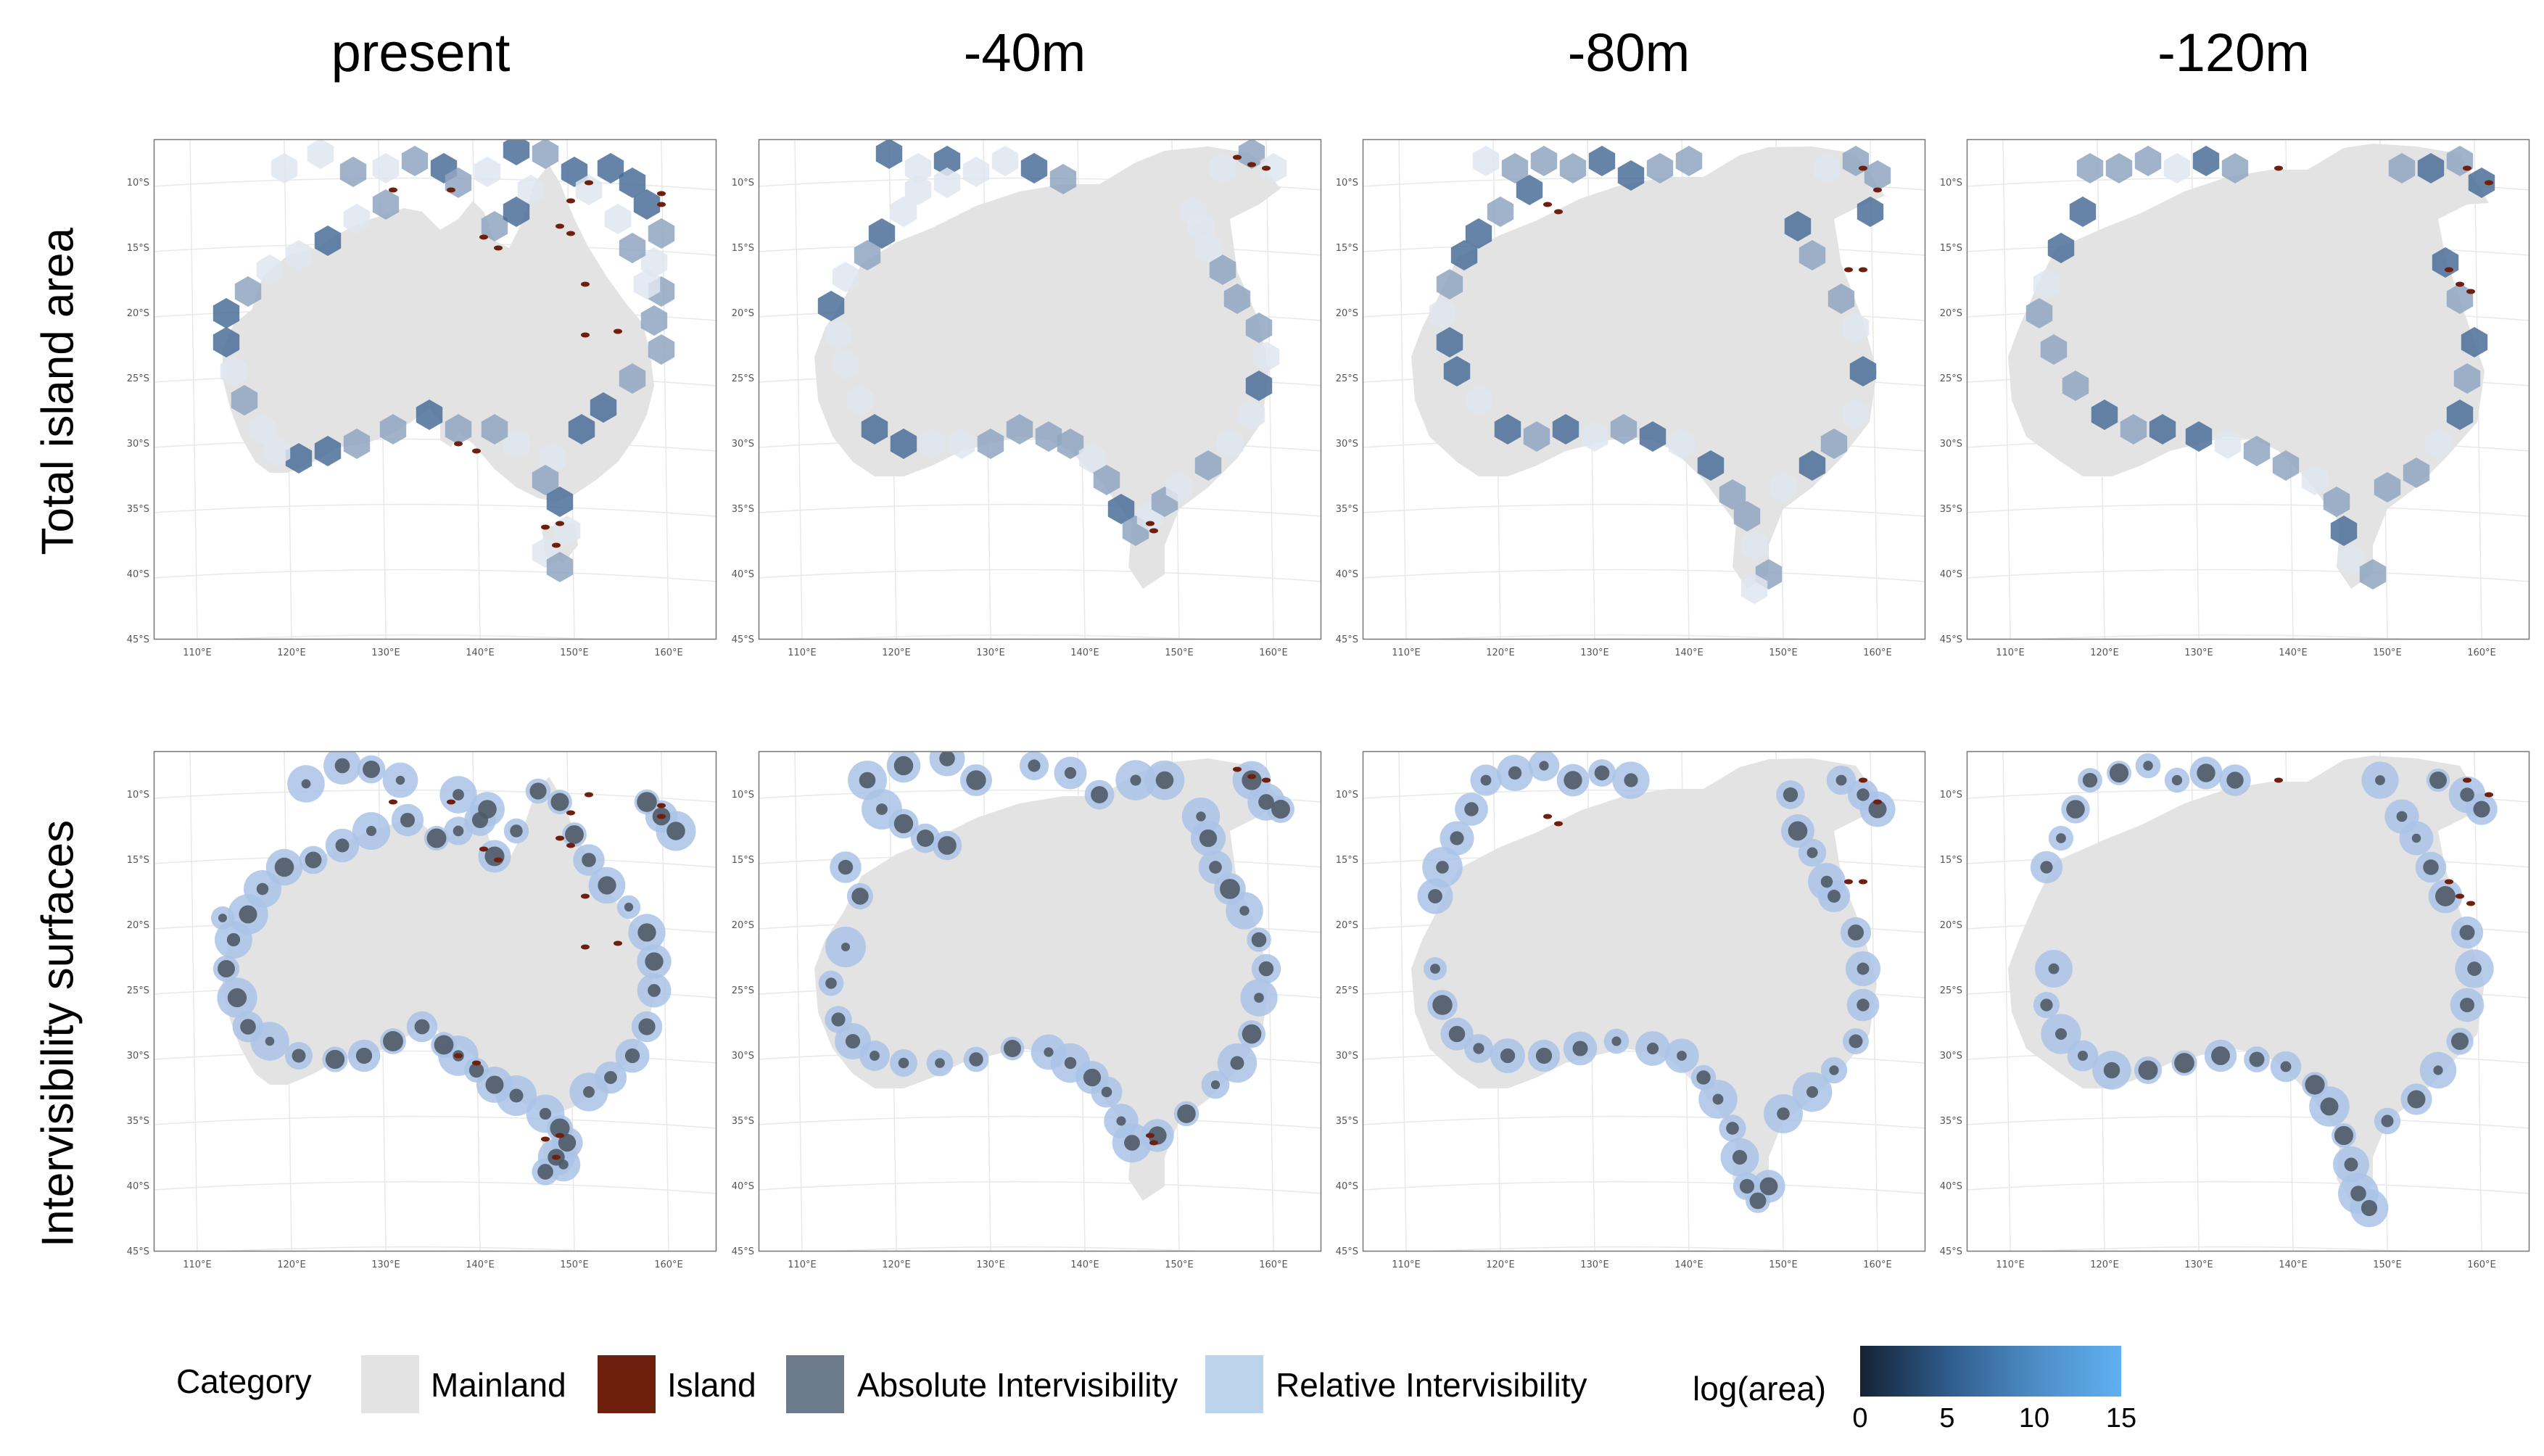 This screenshot has width=2544, height=1456. Describe the element at coordinates (1347, 1056) in the screenshot. I see `panel-80m-intervisibility-lat-tick: 30°S` at that location.